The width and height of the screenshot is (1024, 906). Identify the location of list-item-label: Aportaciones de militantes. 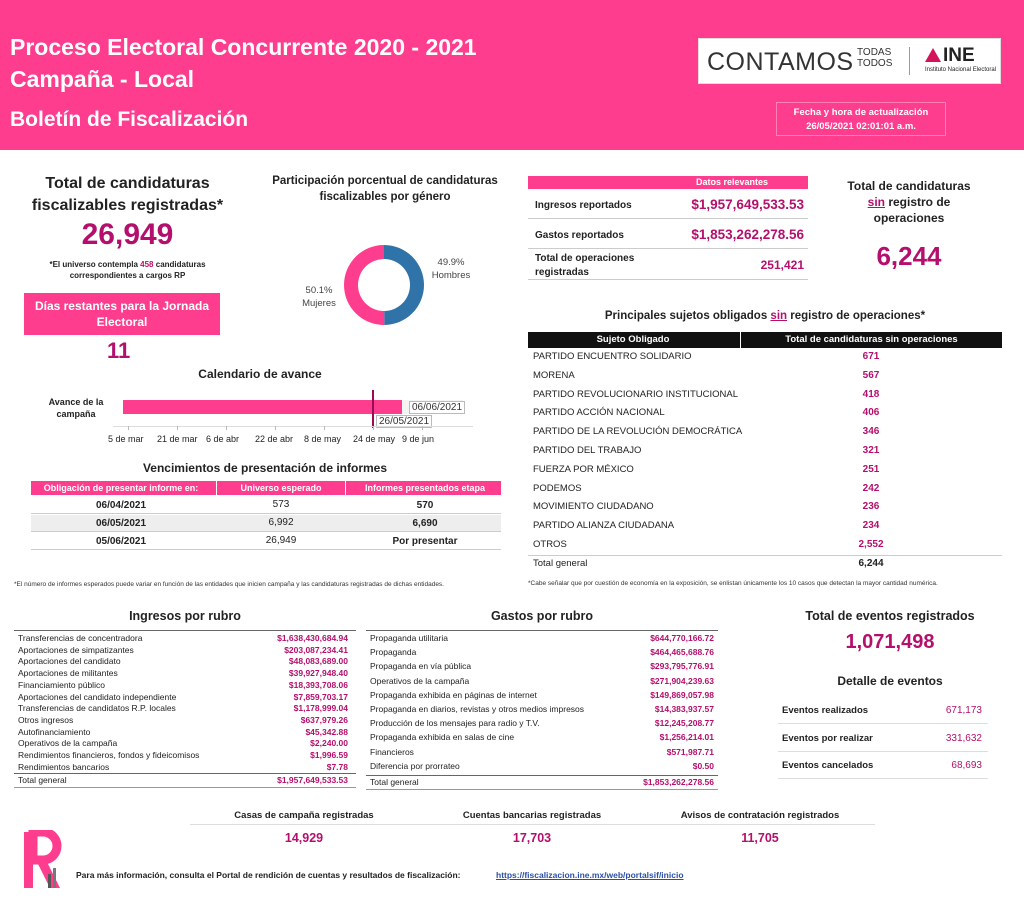
(68, 673).